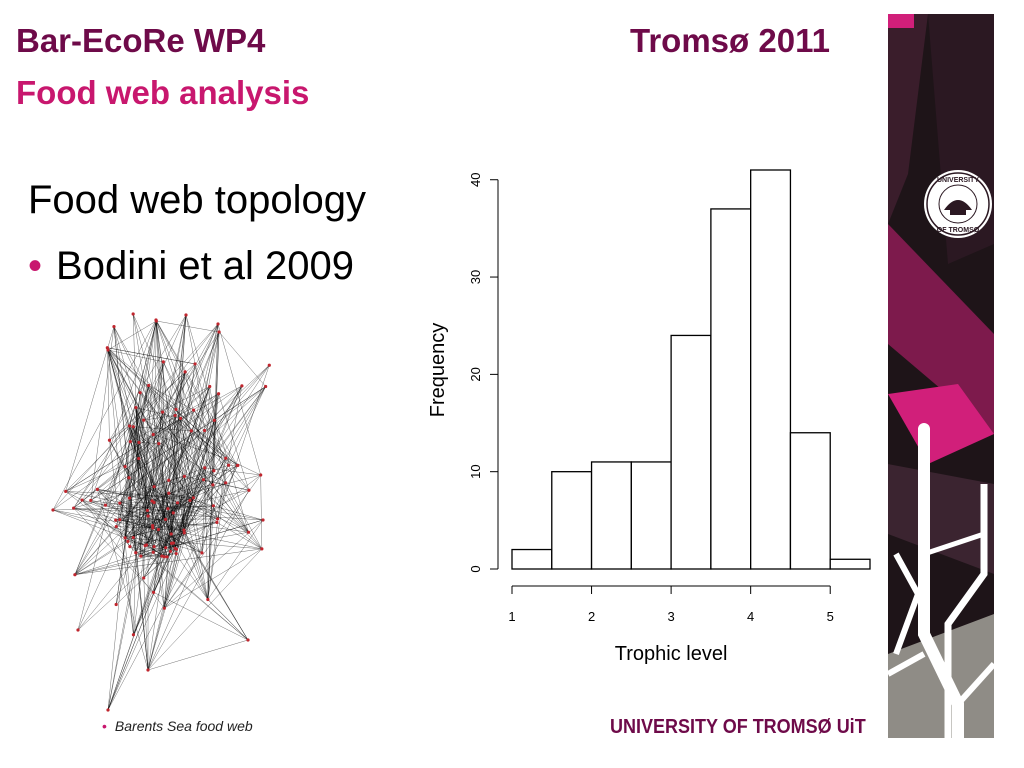 The image size is (1024, 768). Describe the element at coordinates (197, 200) in the screenshot. I see `section-heading: Food web topology` at that location.